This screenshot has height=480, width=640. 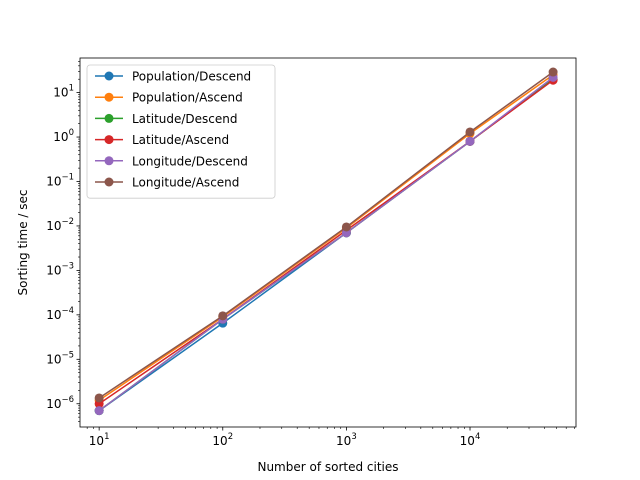 I want to click on y-tick-label: 10¹, so click(x=63, y=92).